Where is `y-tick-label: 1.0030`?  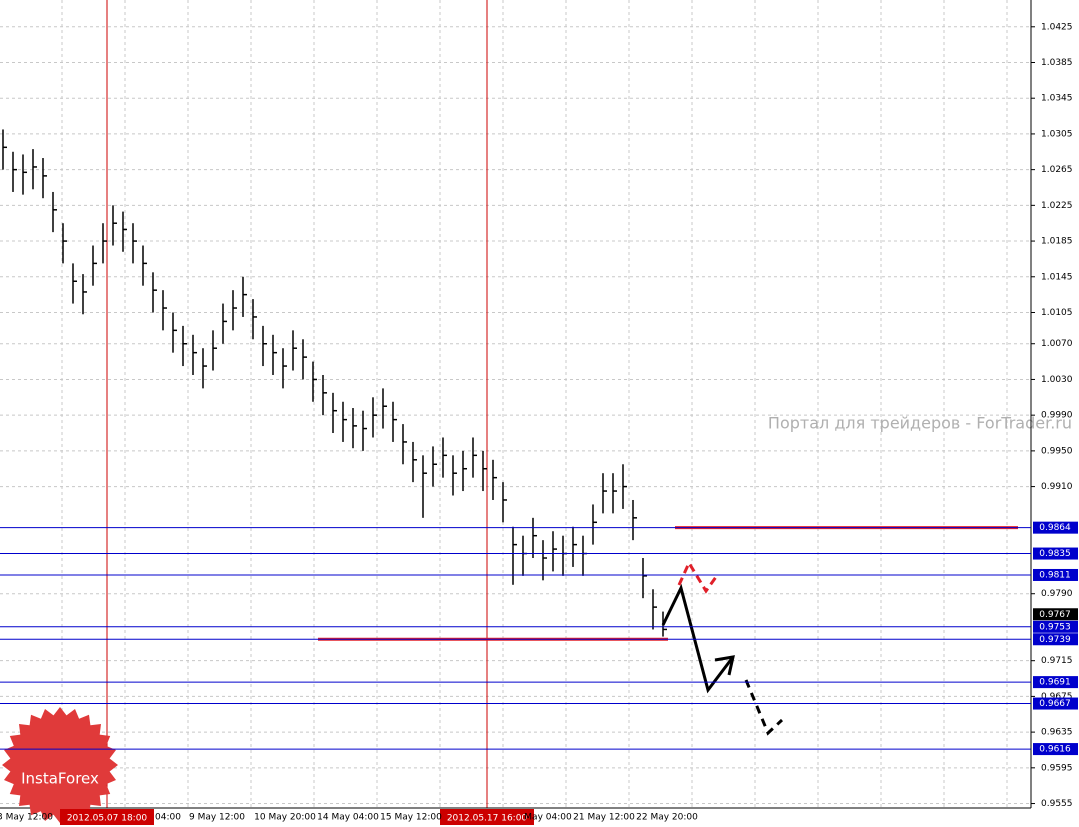
y-tick-label: 1.0030 is located at coordinates (1057, 380).